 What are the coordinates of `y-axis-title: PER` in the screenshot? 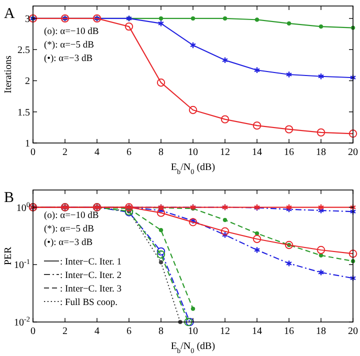 It's located at (8, 256).